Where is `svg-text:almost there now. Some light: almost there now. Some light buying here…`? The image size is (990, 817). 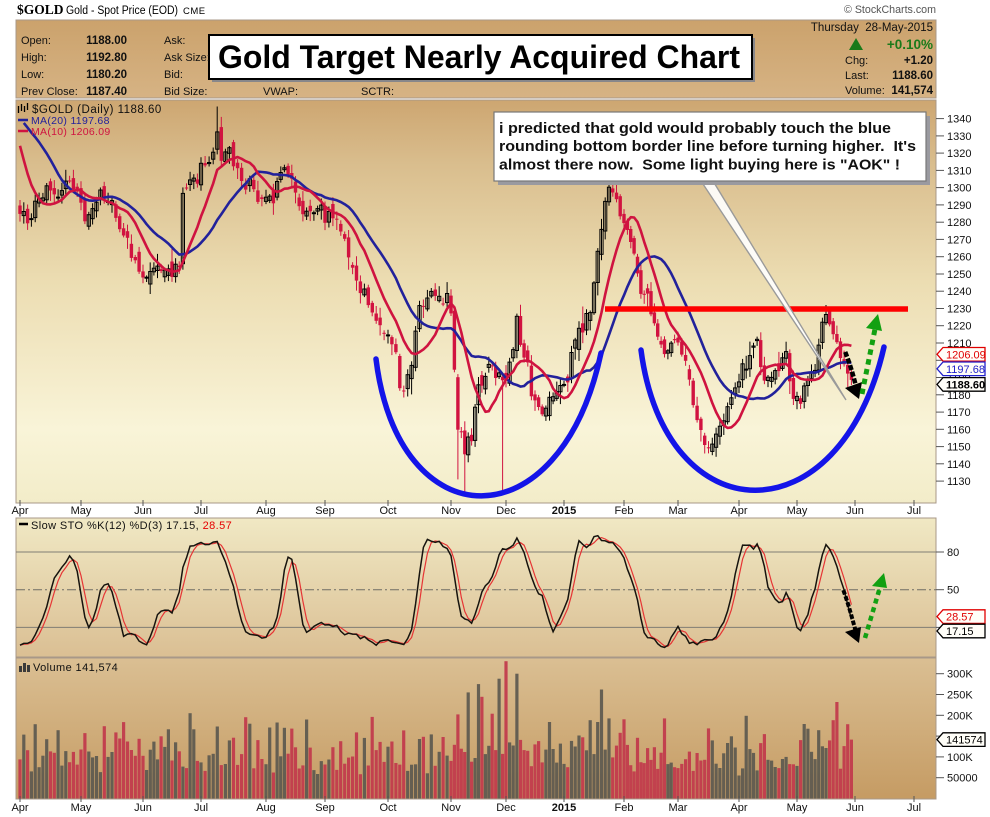 svg-text:almost there now. Some light: almost there now. Some light buying here… is located at coordinates (699, 164).